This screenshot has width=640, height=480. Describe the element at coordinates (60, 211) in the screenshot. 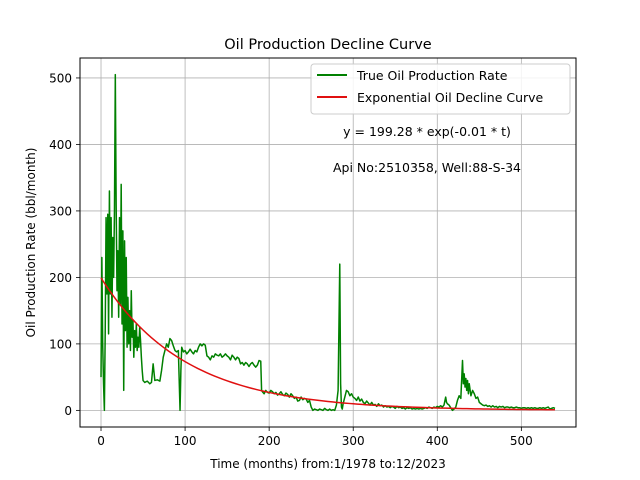

I see `y-tick-label: 300` at that location.